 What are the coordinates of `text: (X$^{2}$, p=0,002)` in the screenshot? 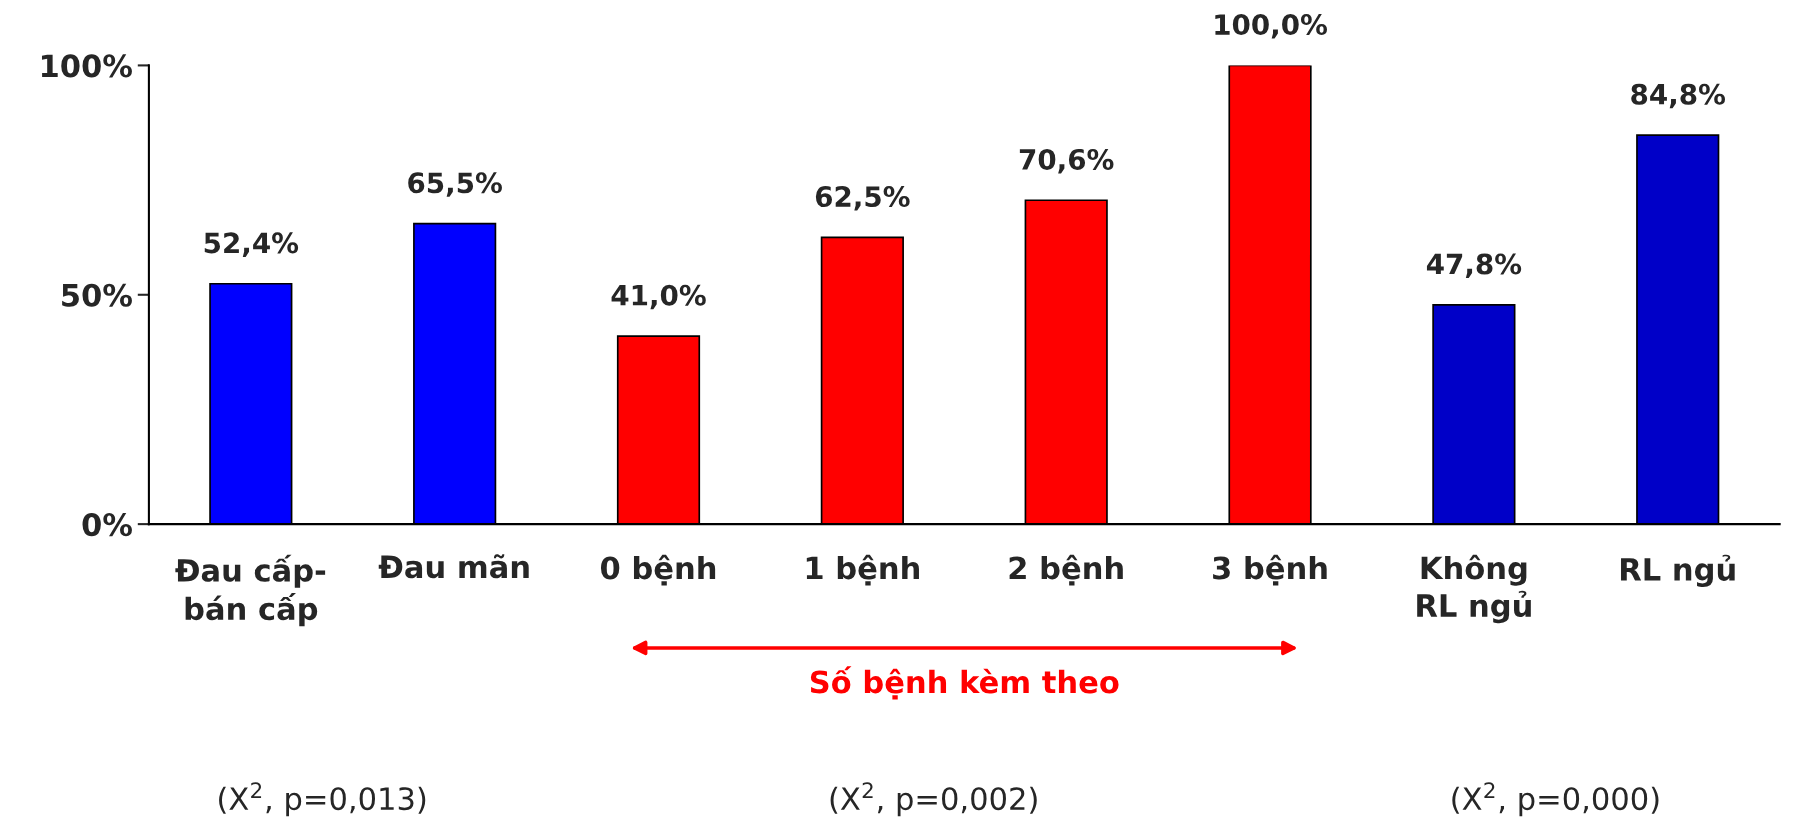 It's located at (933, 799).